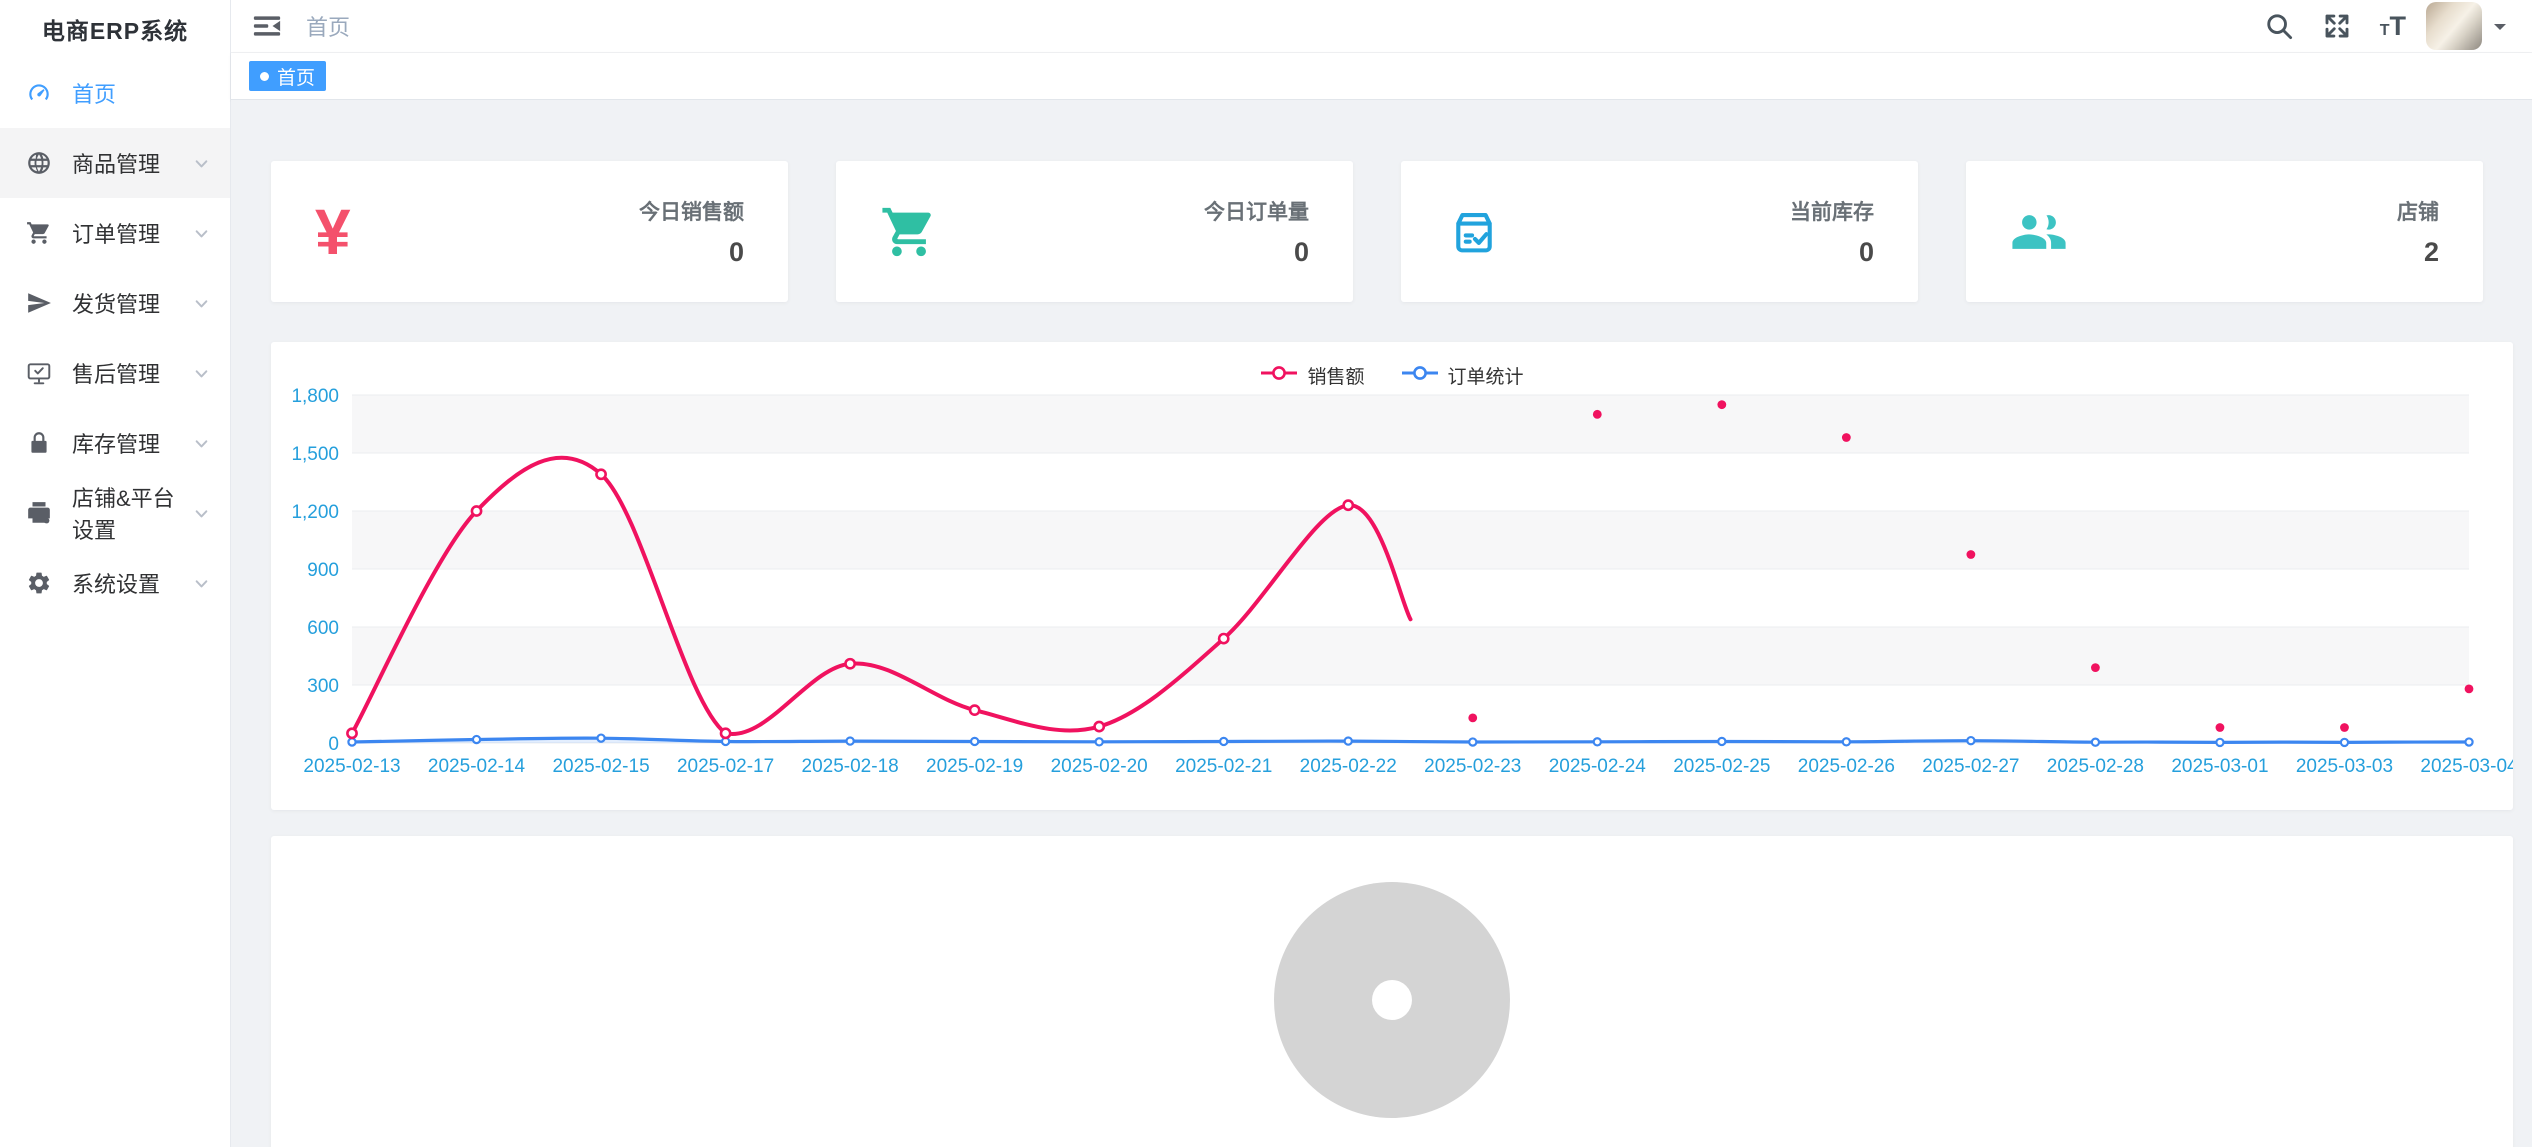 The width and height of the screenshot is (2532, 1147). What do you see at coordinates (39, 163) in the screenshot?
I see `globe-icon` at bounding box center [39, 163].